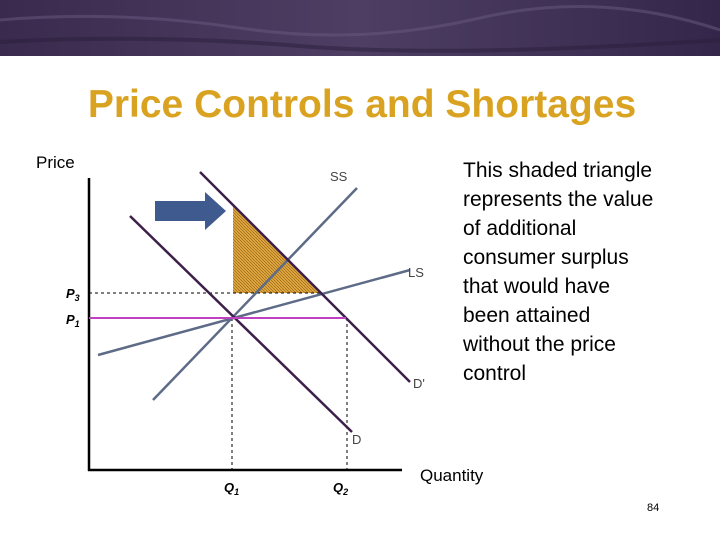 The image size is (720, 540). What do you see at coordinates (356, 439) in the screenshot?
I see `d-label: D` at bounding box center [356, 439].